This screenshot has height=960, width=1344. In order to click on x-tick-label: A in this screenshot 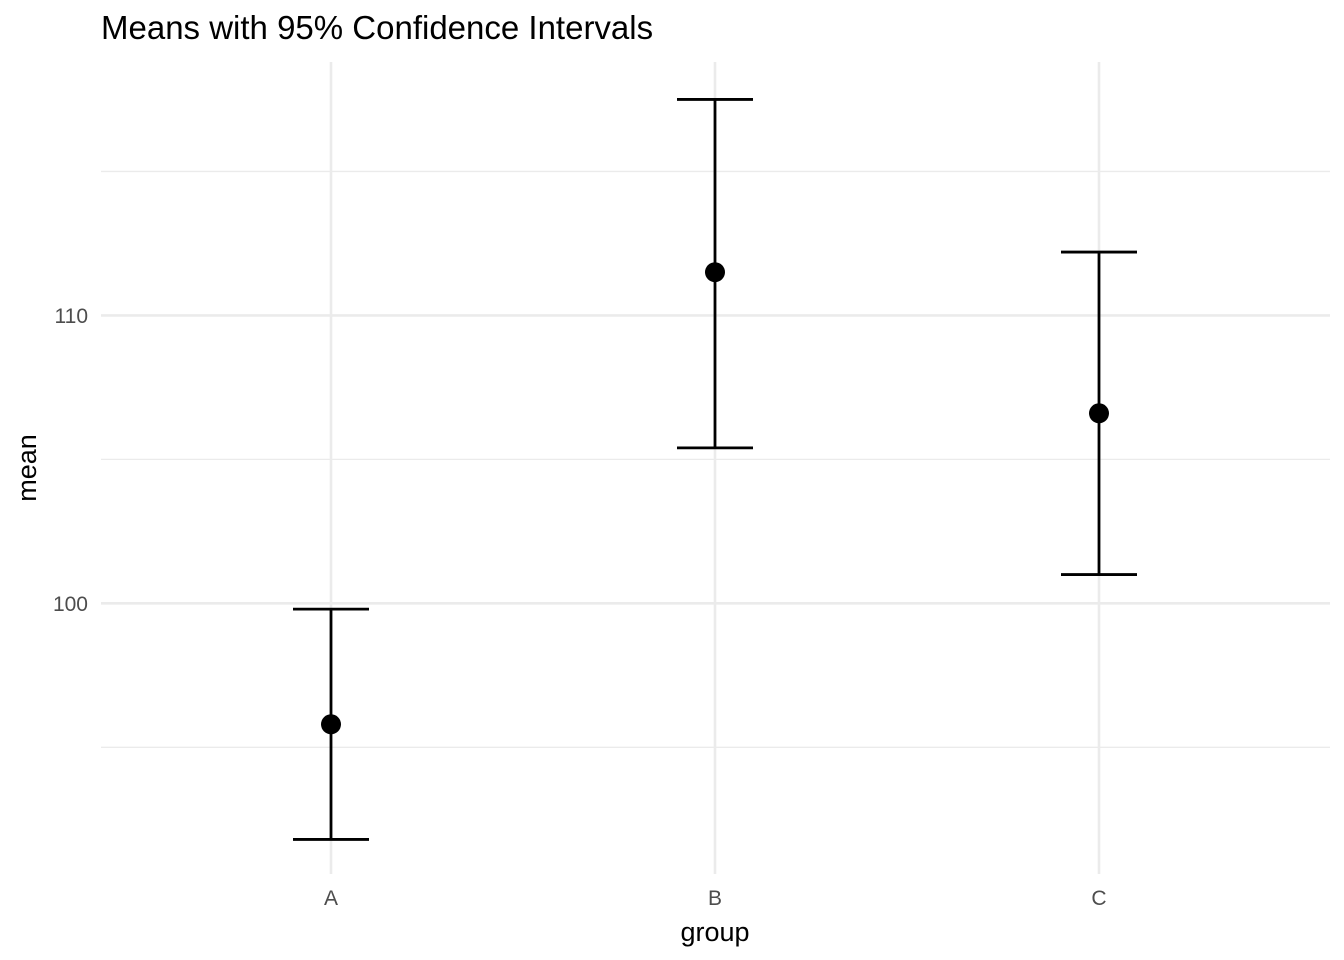, I will do `click(331, 898)`.